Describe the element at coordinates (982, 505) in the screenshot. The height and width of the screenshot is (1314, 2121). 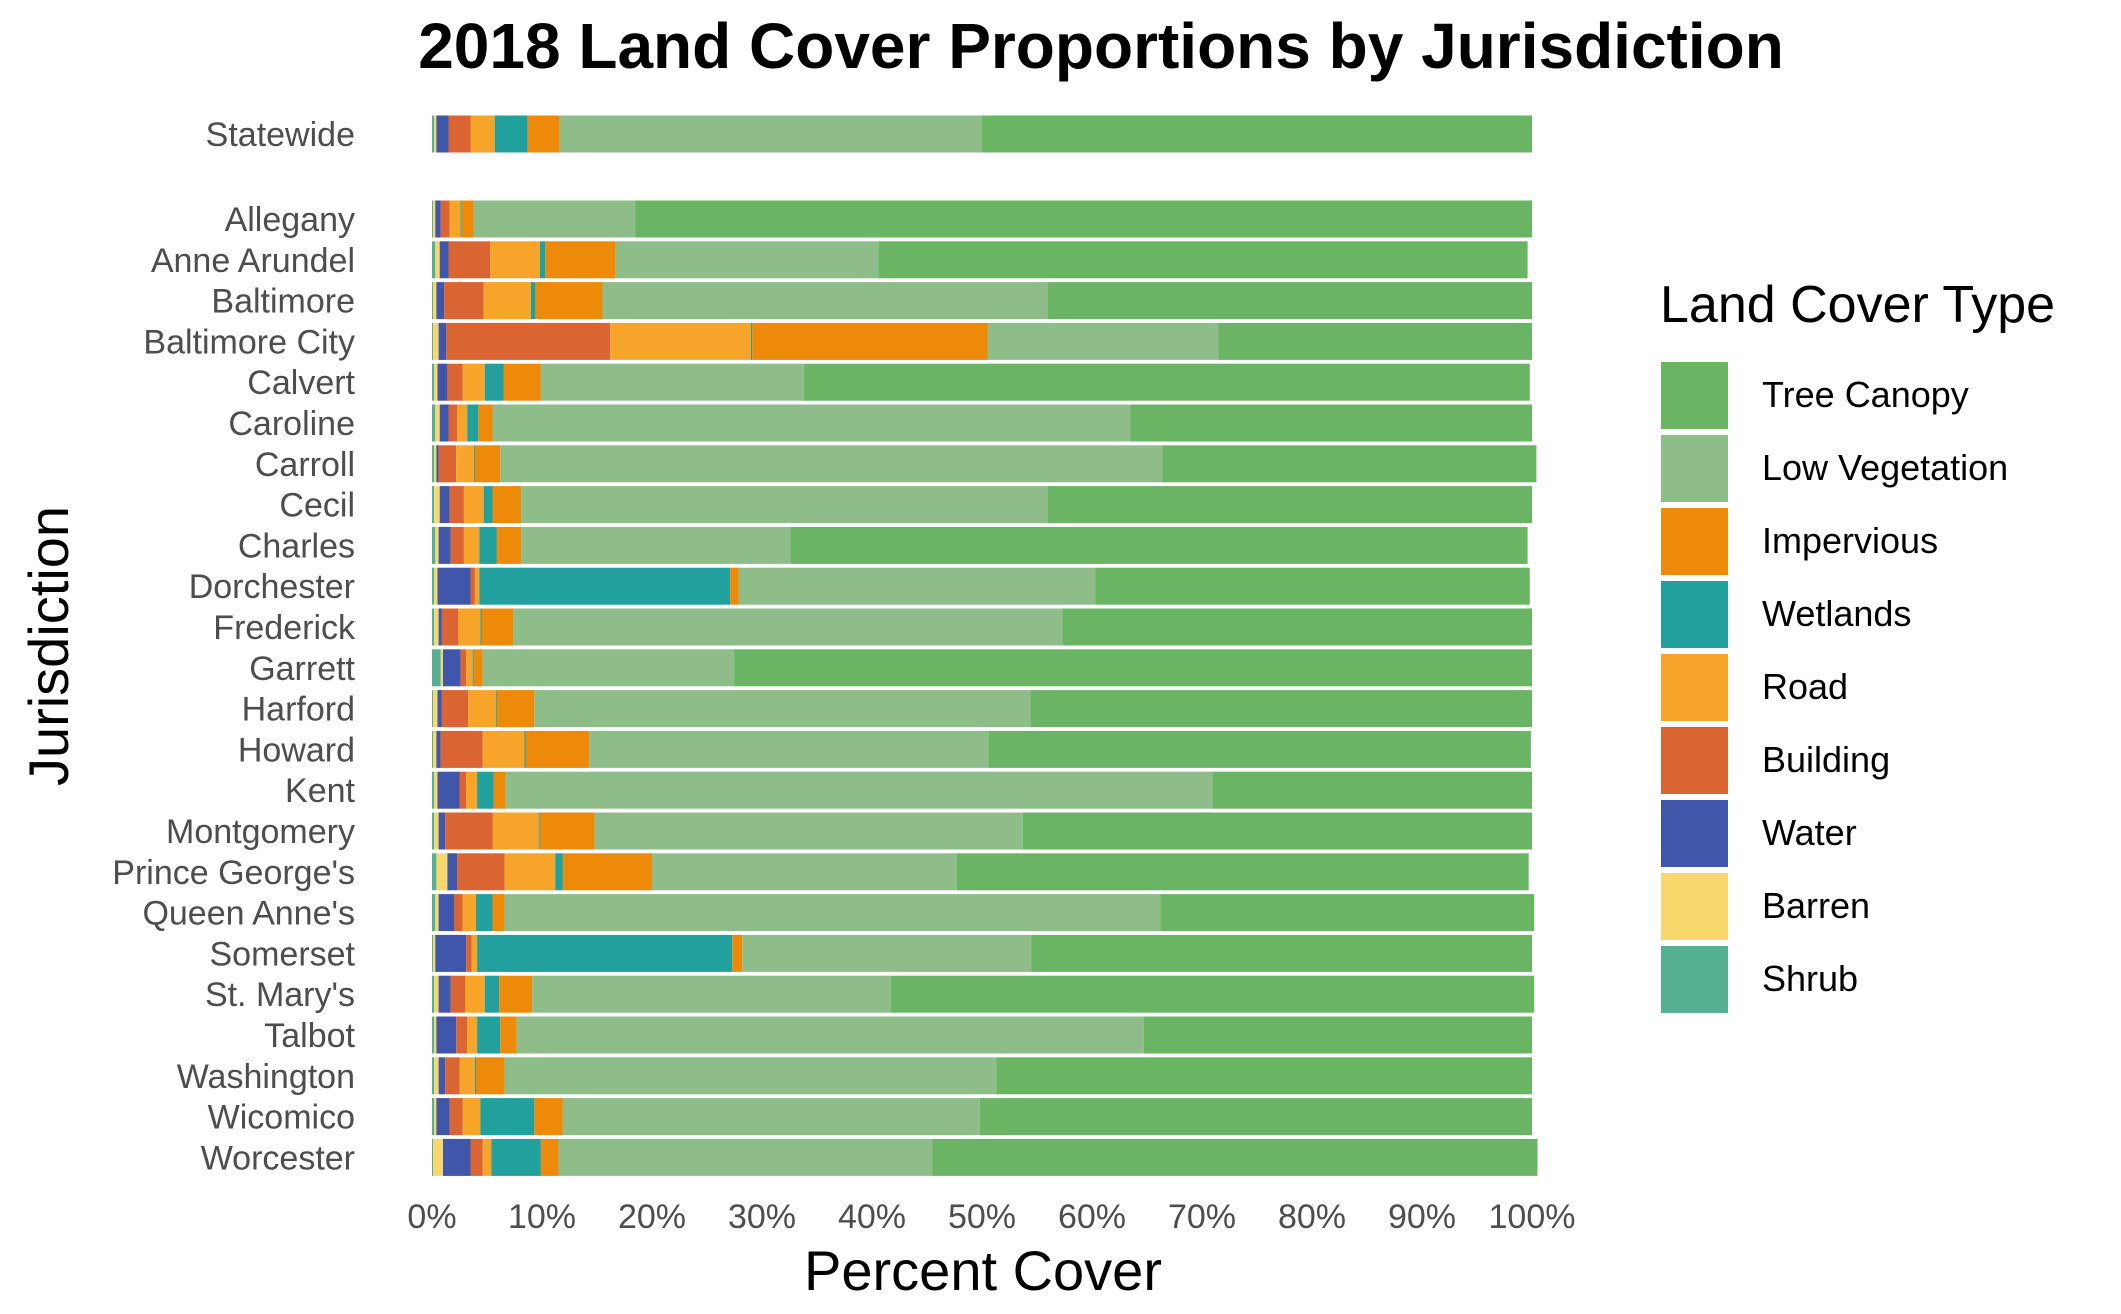
I see `bar-row-cecil` at that location.